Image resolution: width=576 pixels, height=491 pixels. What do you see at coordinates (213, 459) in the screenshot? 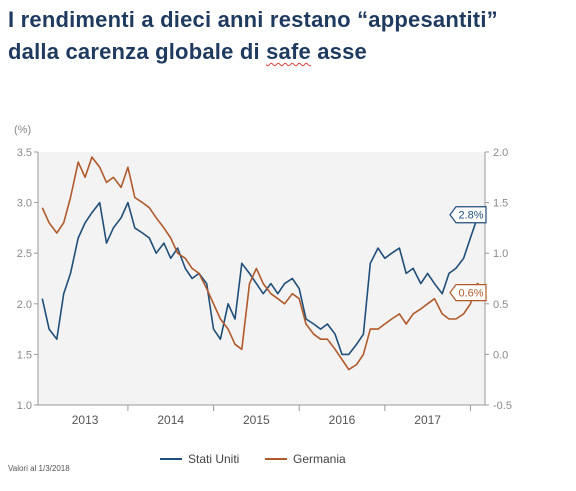
I see `legend-label-us: Stati Uniti` at bounding box center [213, 459].